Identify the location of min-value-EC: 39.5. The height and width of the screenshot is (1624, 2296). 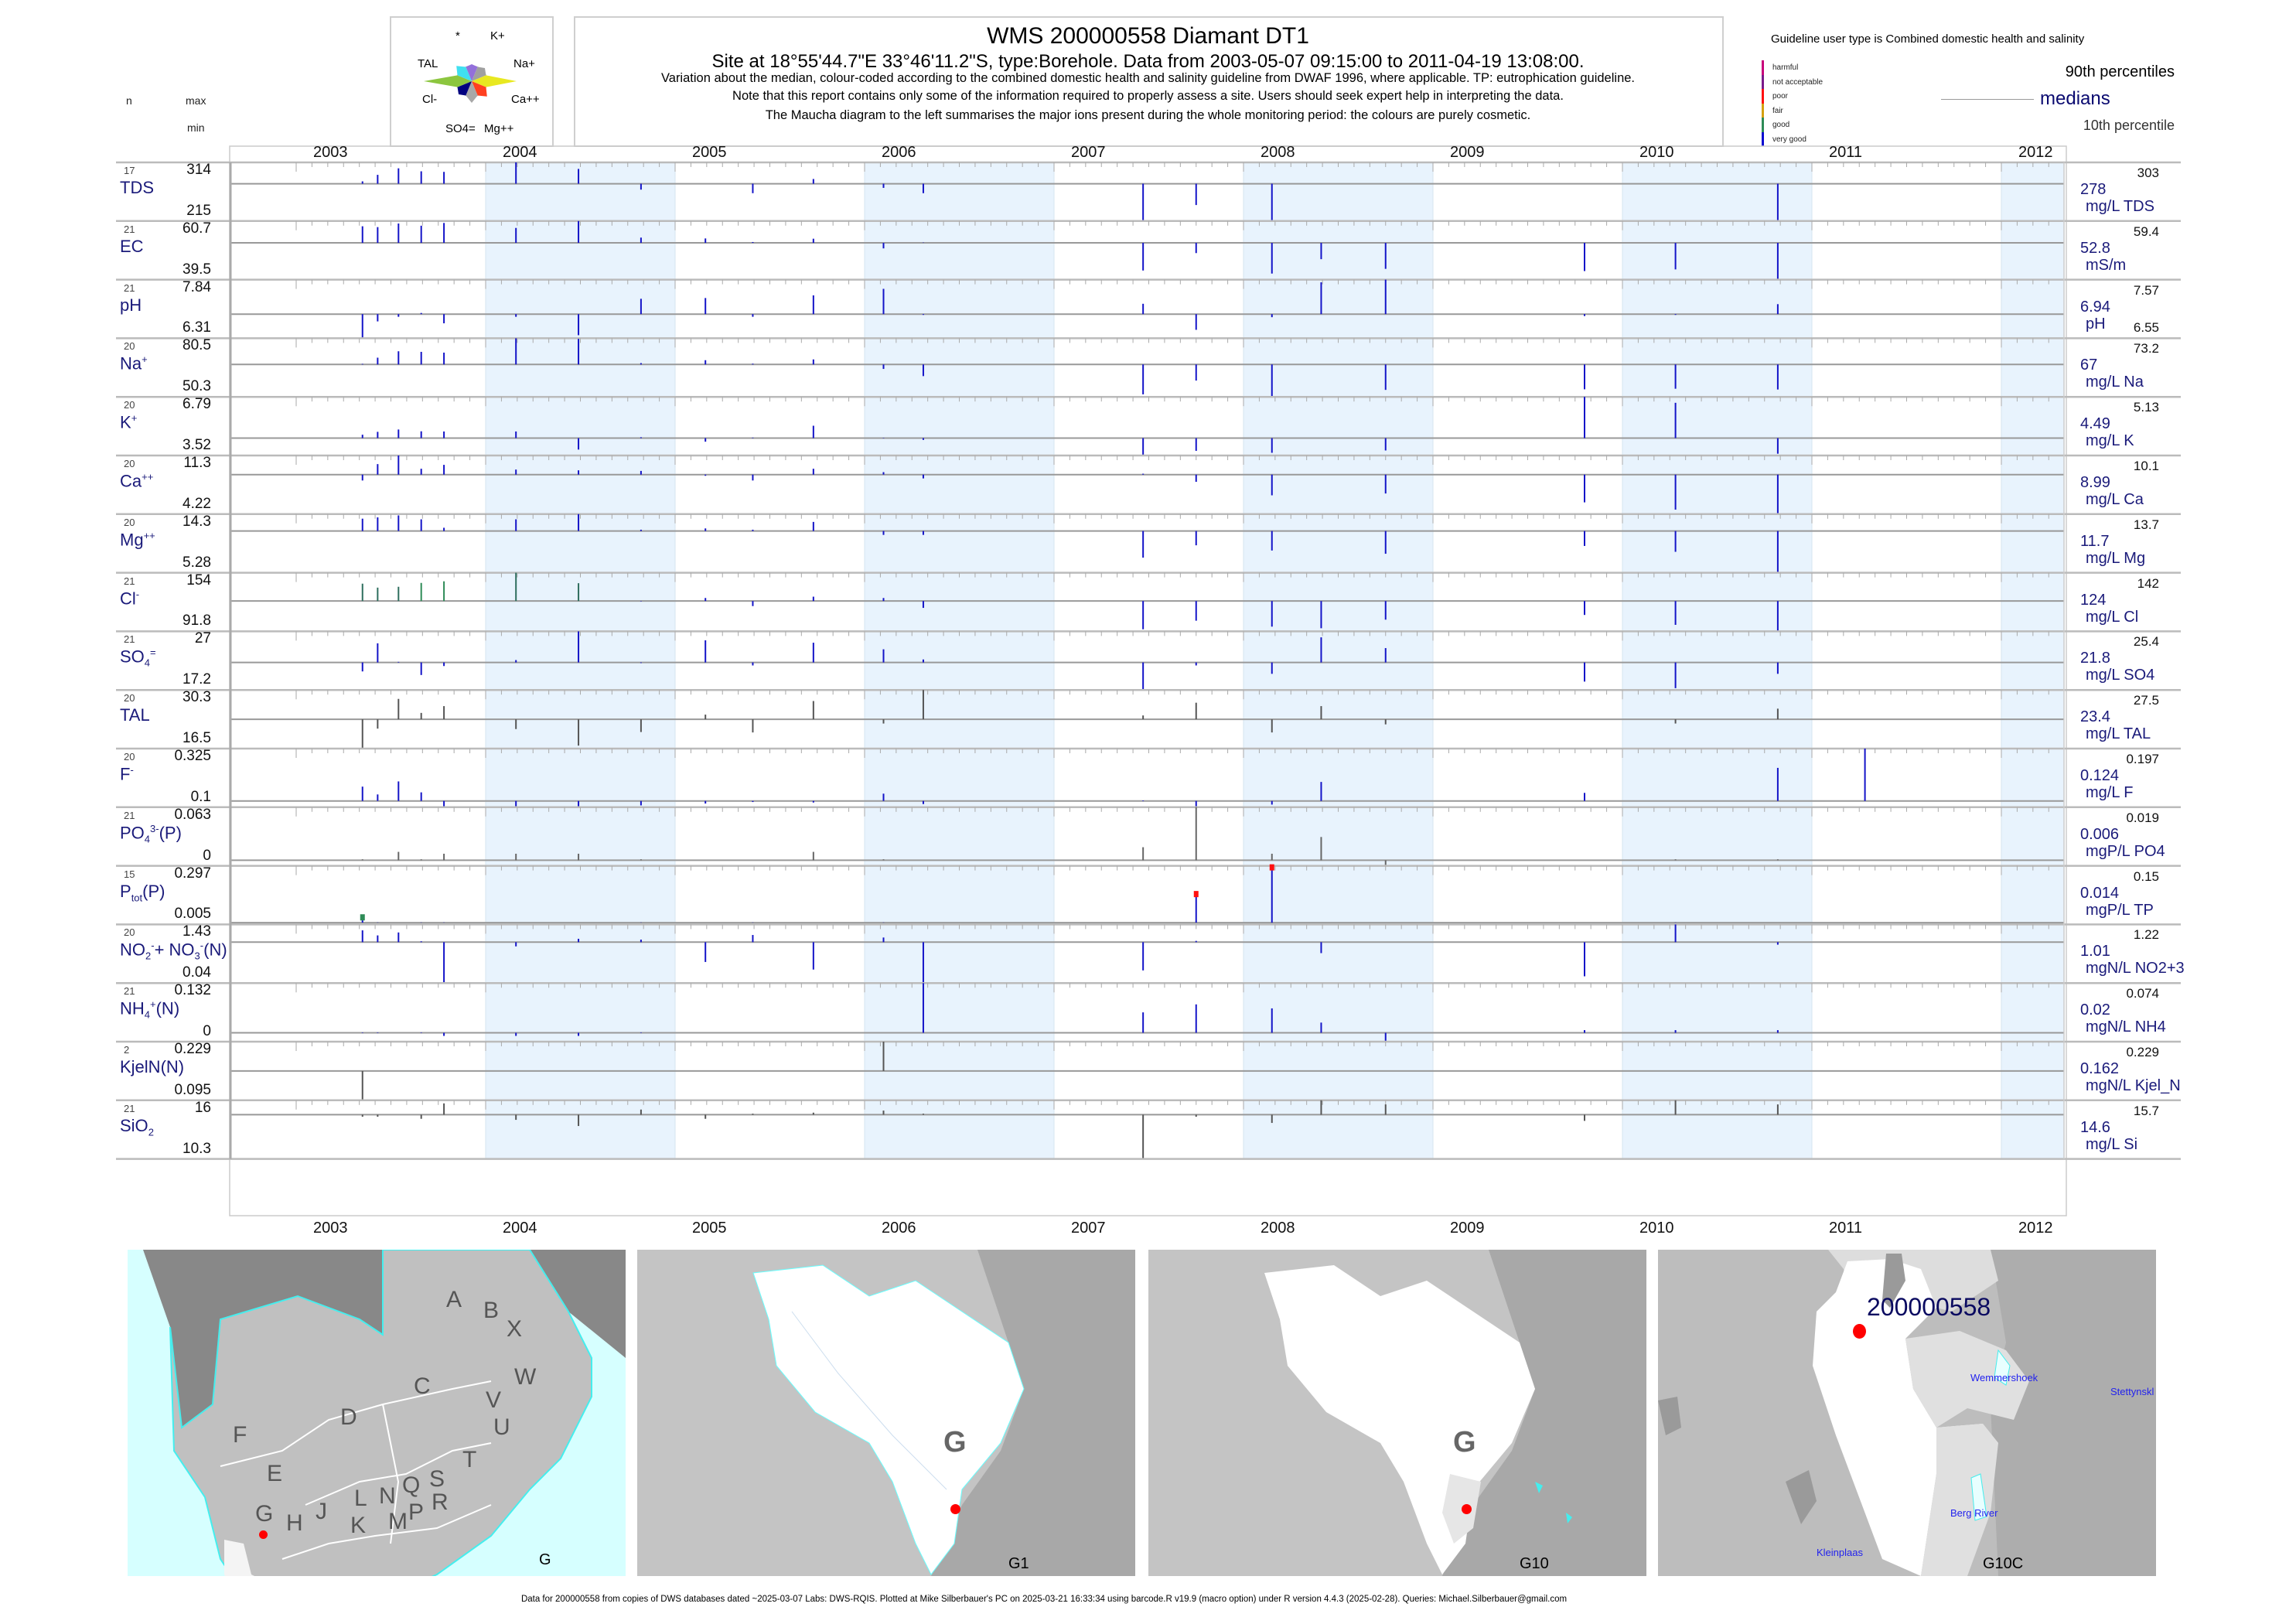
(197, 269).